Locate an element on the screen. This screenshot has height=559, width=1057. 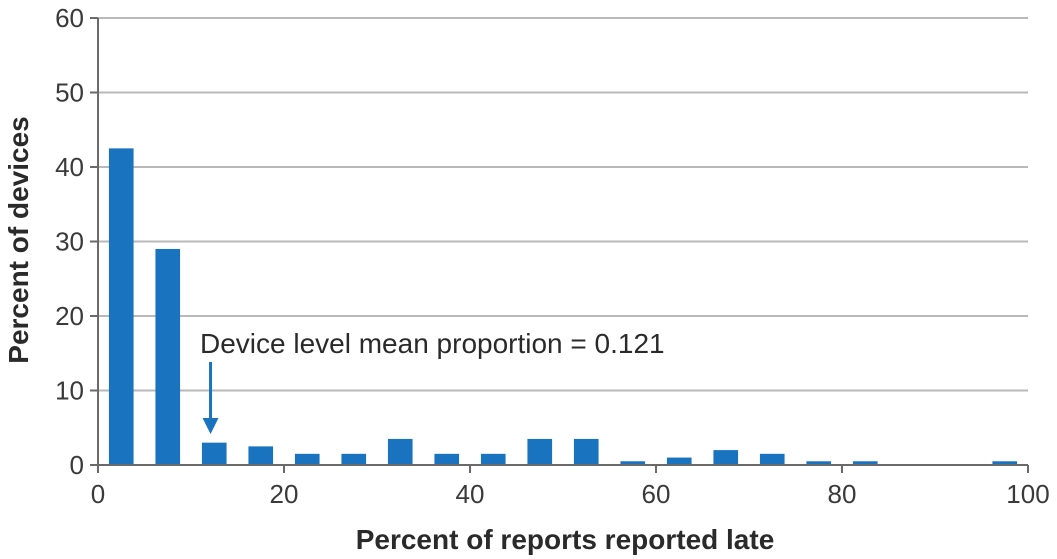
arrow-head is located at coordinates (210, 426).